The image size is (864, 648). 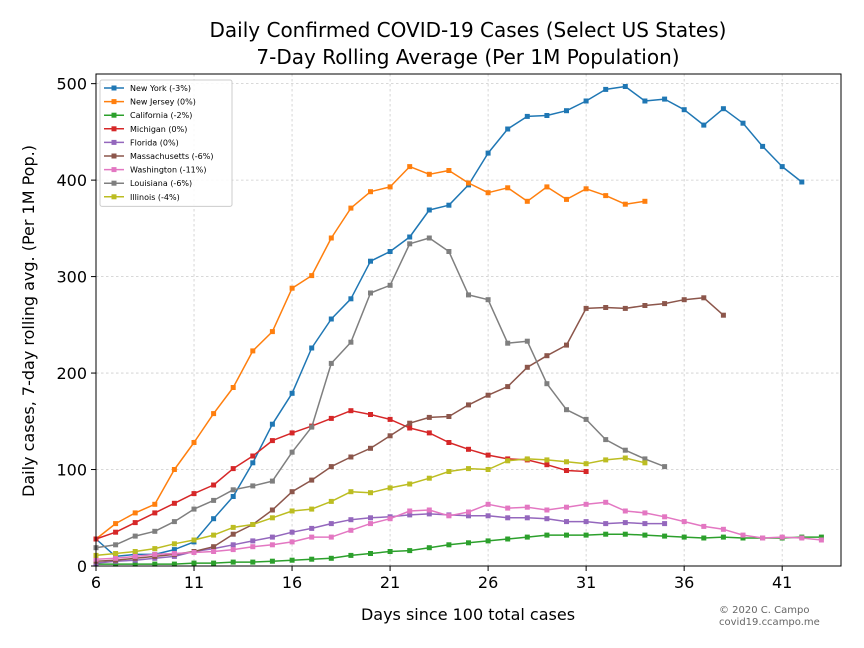 What do you see at coordinates (341, 474) in the screenshot?
I see `series-line` at bounding box center [341, 474].